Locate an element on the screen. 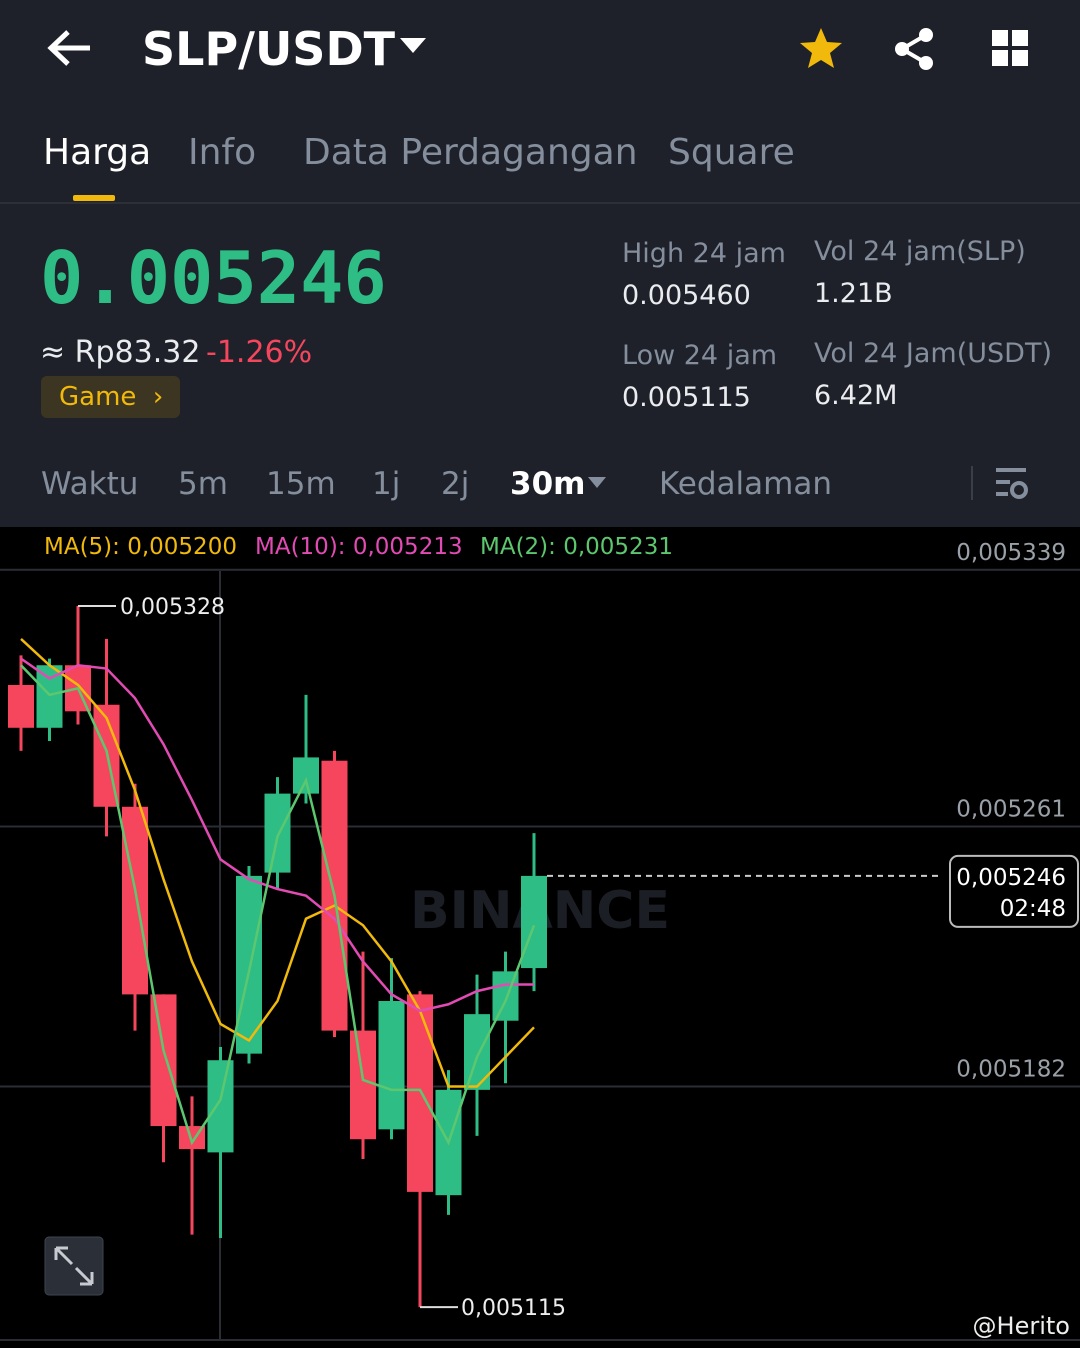 The image size is (1080, 1348). tab: Info is located at coordinates (222, 152).